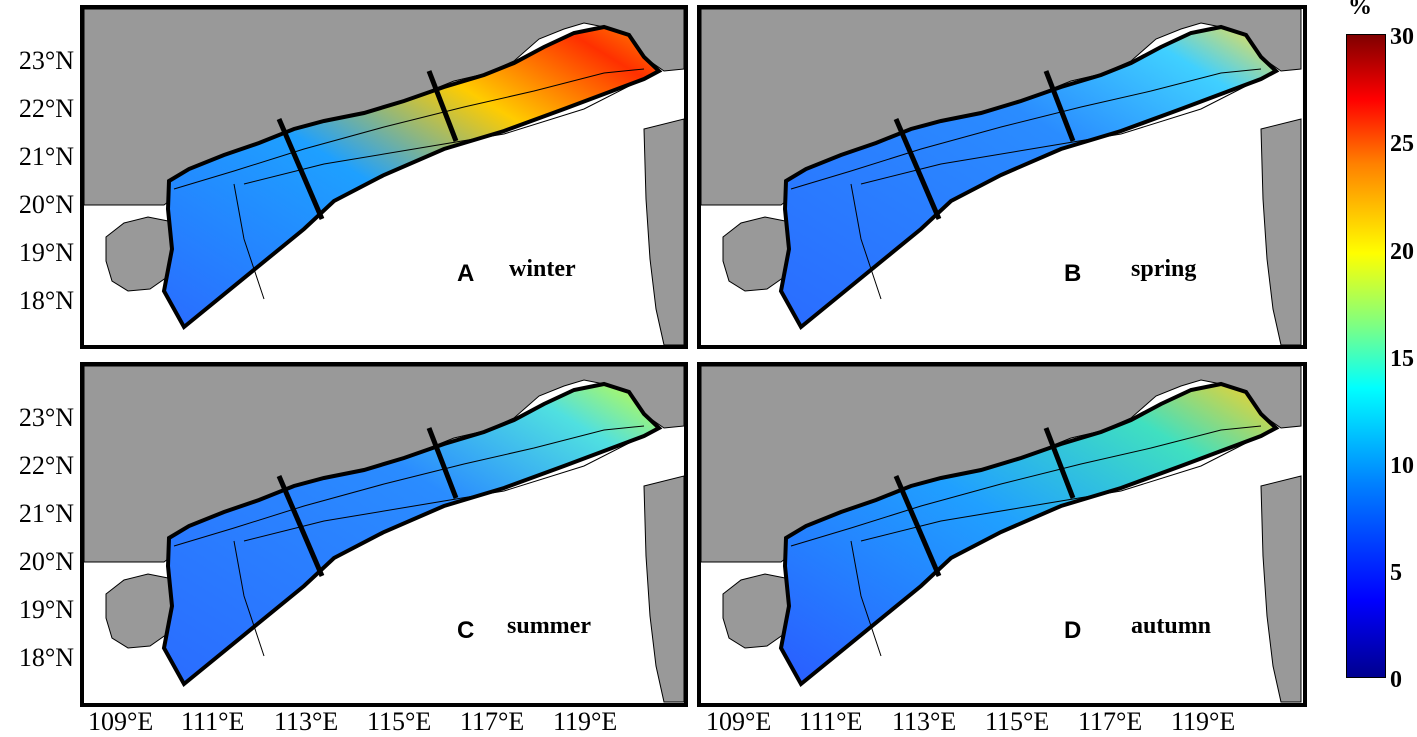  Describe the element at coordinates (213, 721) in the screenshot. I see `lon-label-111e-left: 111°E` at that location.